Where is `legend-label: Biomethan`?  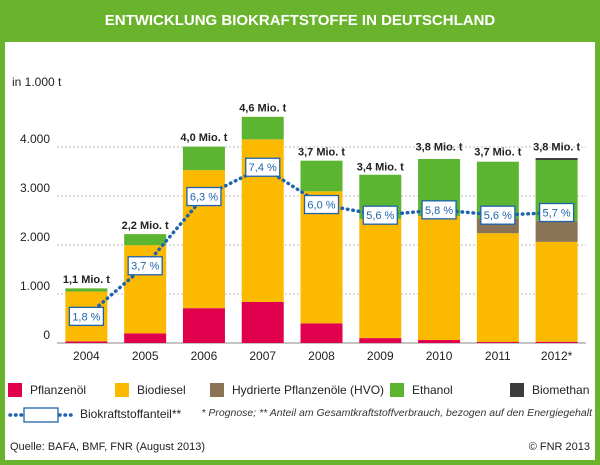 legend-label: Biomethan is located at coordinates (560, 390).